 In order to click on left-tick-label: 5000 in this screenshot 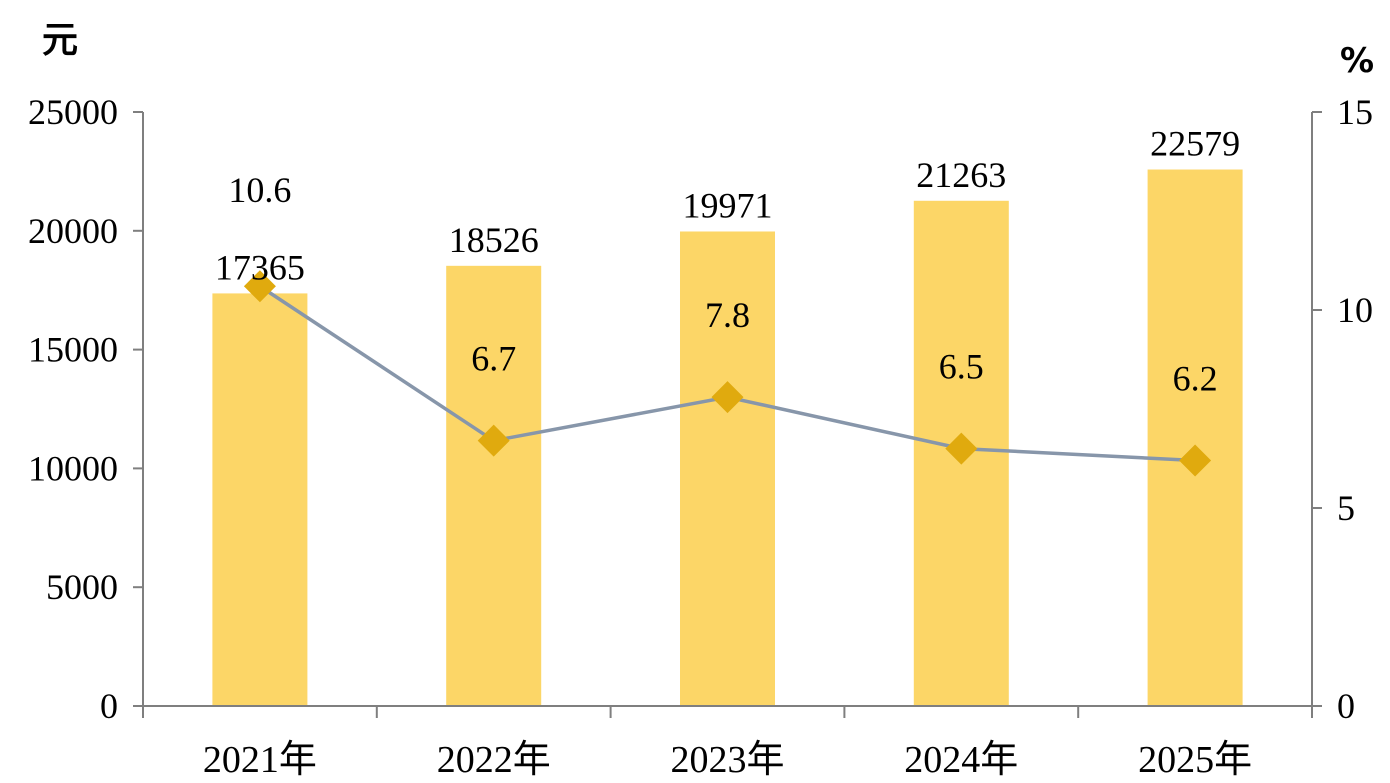, I will do `click(82, 587)`.